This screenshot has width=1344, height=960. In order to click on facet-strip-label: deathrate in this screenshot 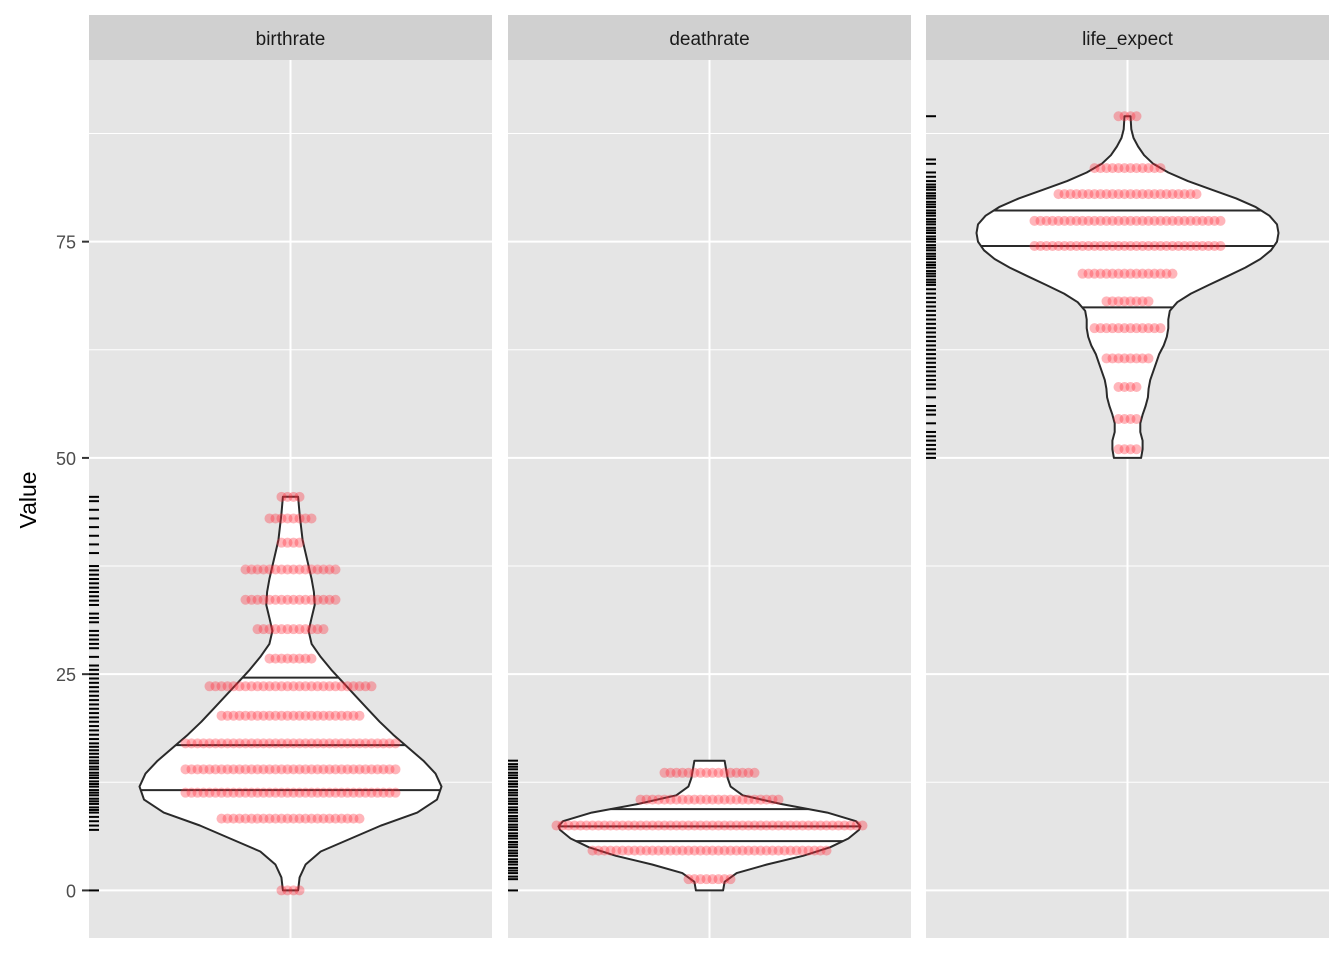, I will do `click(709, 39)`.